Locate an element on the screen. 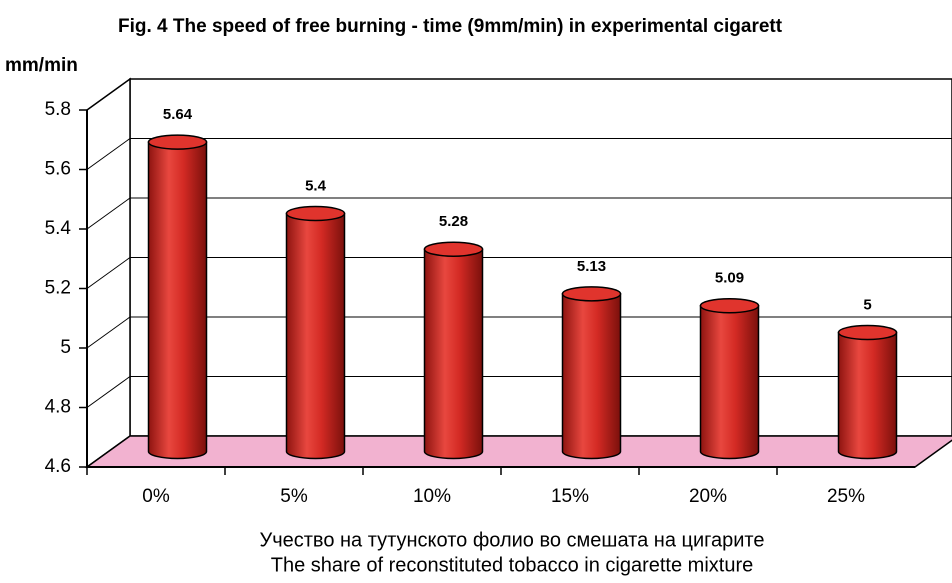  y-tick-label: 5 is located at coordinates (65, 347).